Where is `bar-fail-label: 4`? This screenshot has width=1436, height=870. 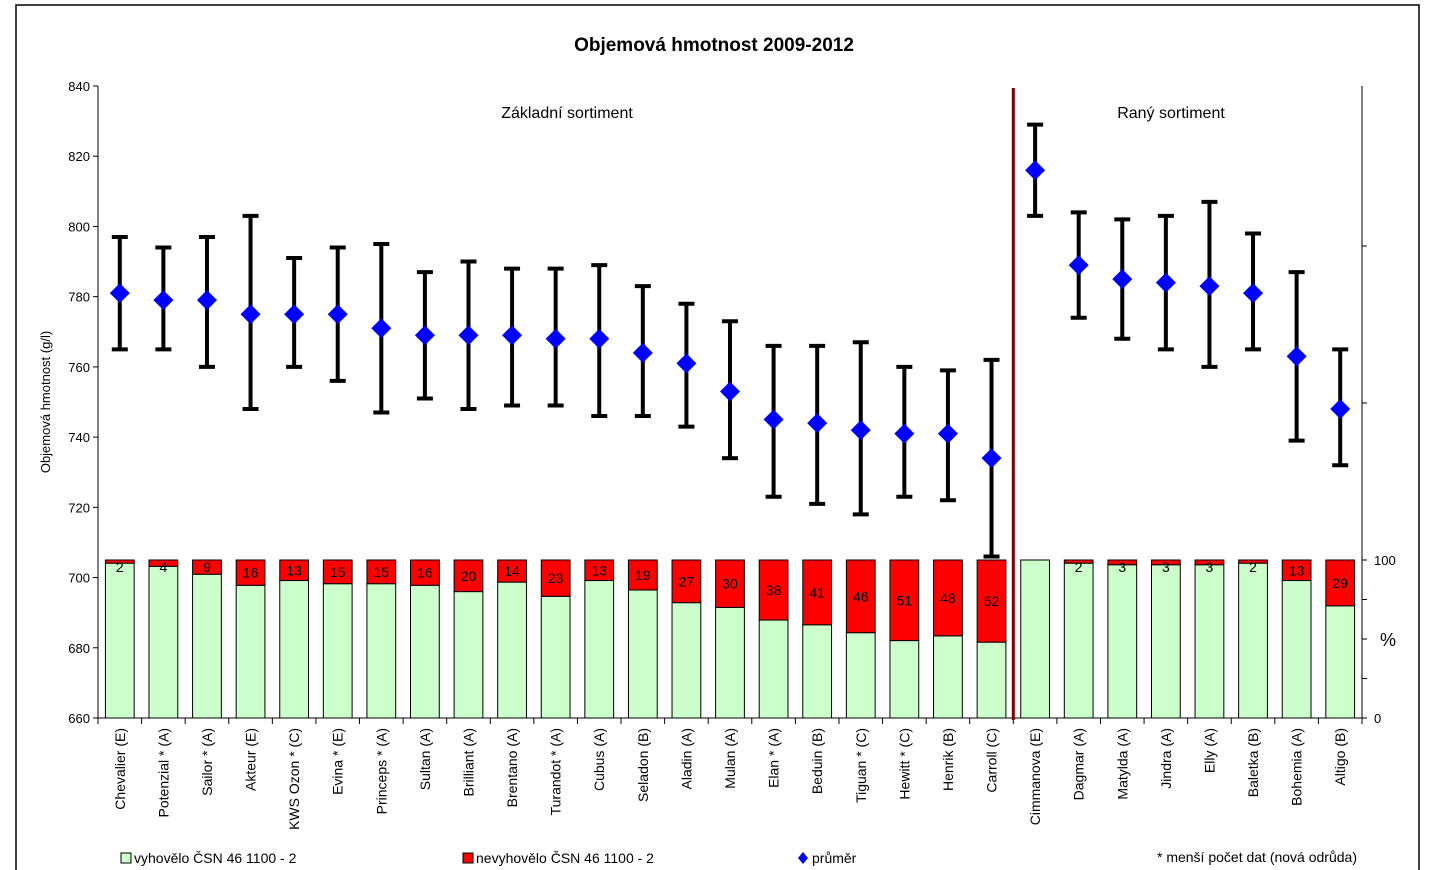
bar-fail-label: 4 is located at coordinates (163, 567).